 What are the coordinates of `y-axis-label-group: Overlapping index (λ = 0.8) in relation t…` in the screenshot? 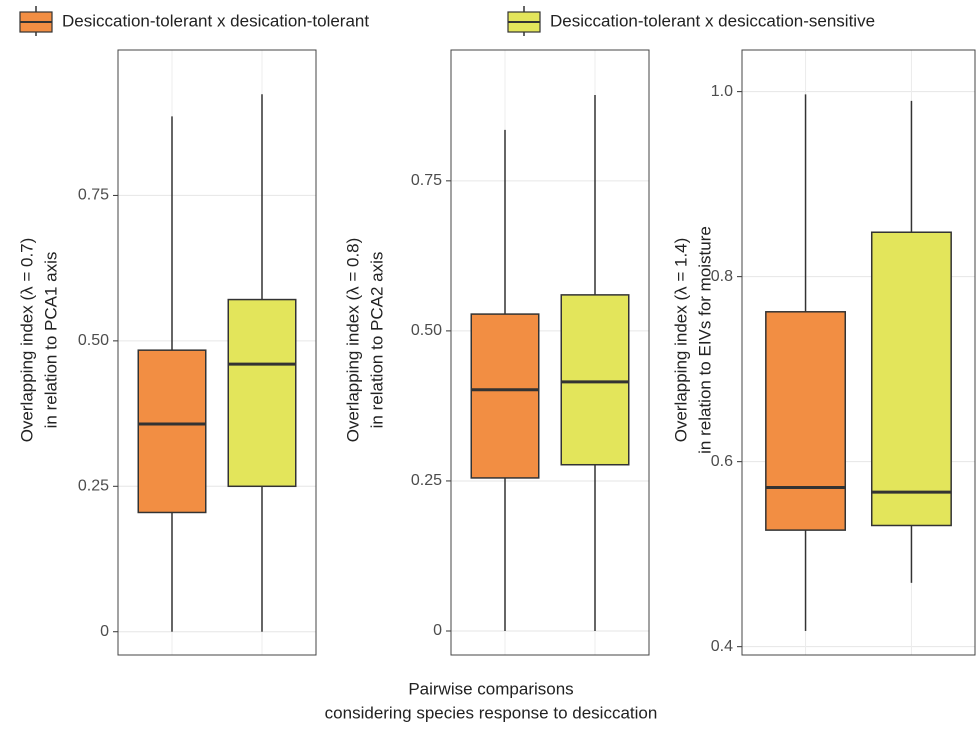 It's located at (364, 340).